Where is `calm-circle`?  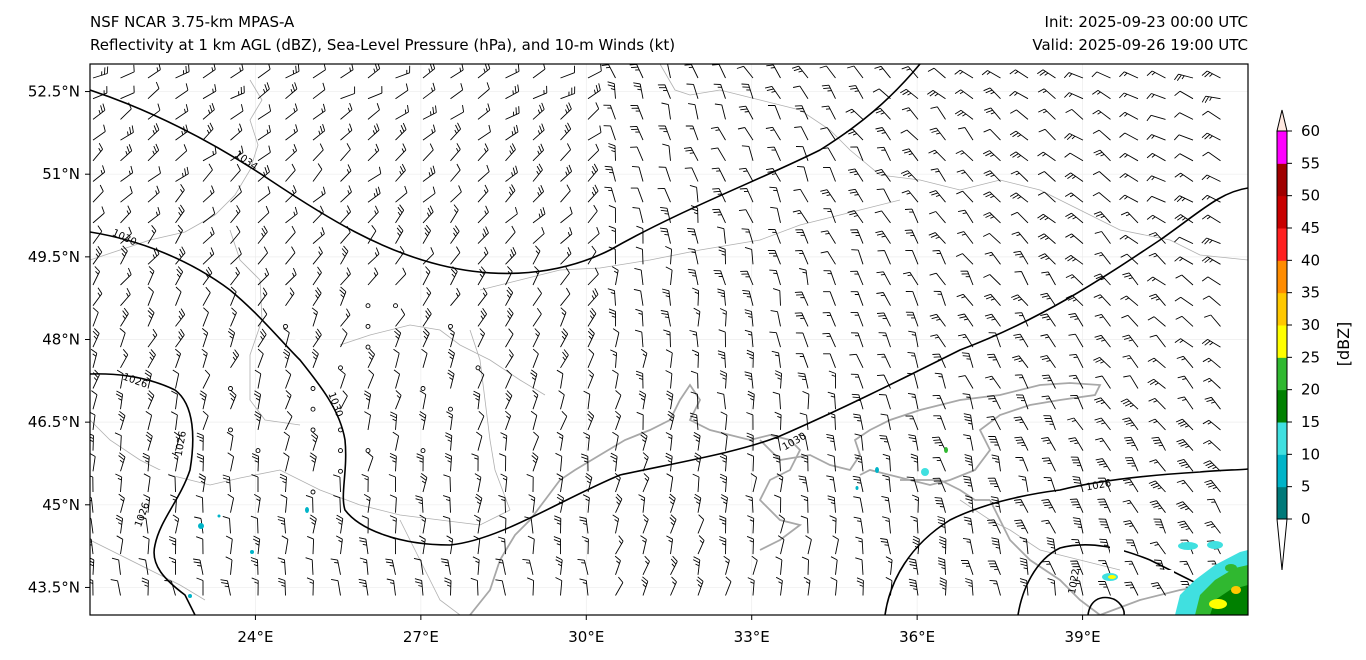 calm-circle is located at coordinates (340, 368).